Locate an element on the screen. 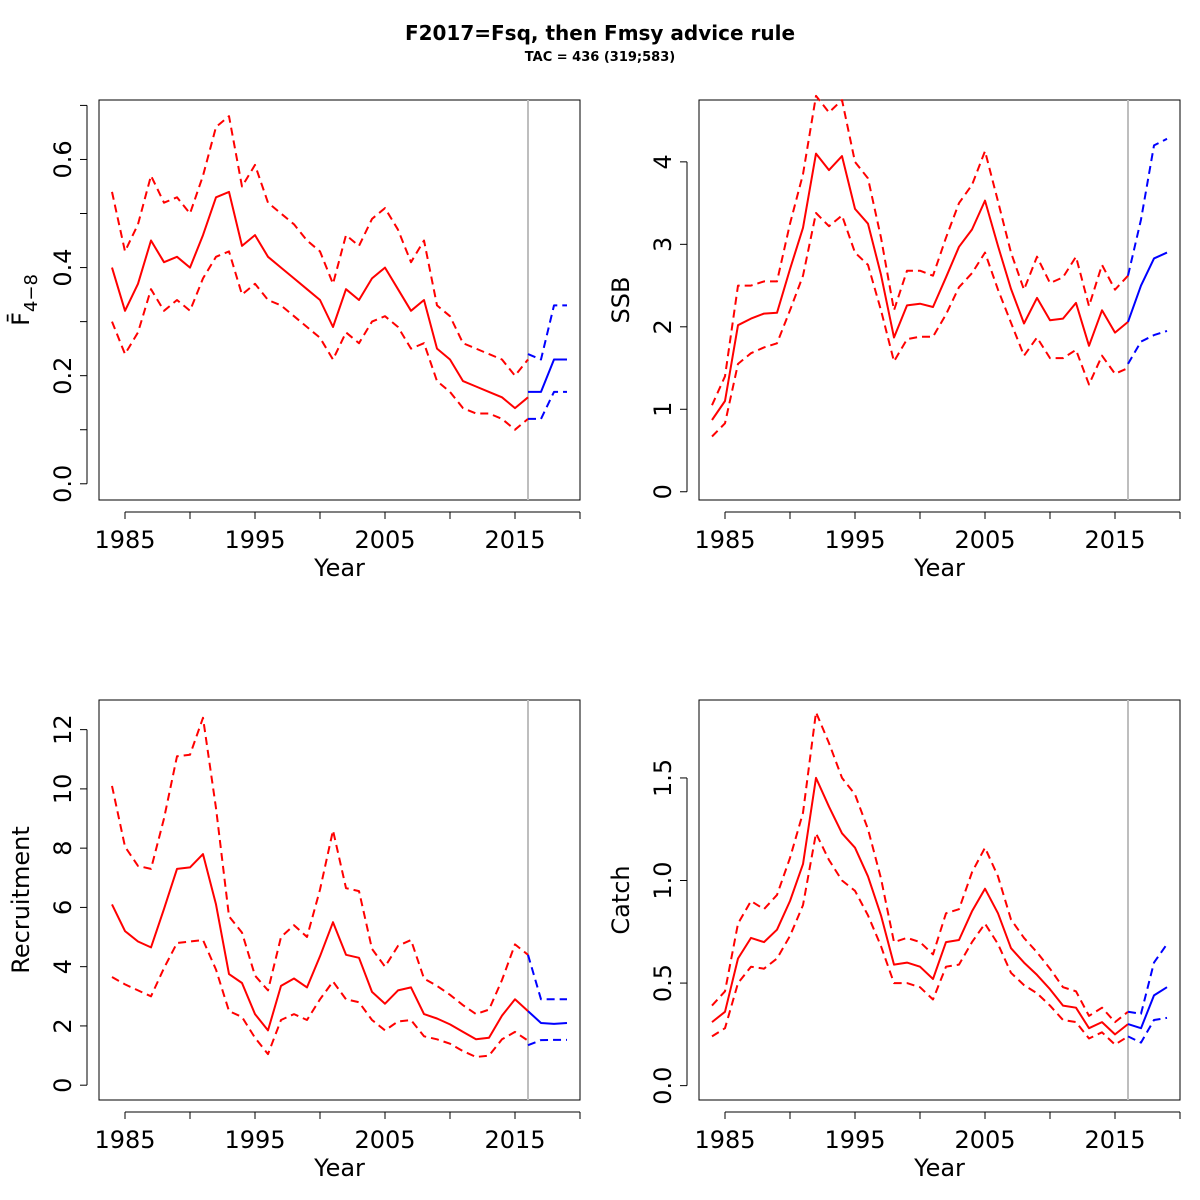 This screenshot has height=1200, width=1200. catch-y-axis-title: Catch is located at coordinates (621, 899).